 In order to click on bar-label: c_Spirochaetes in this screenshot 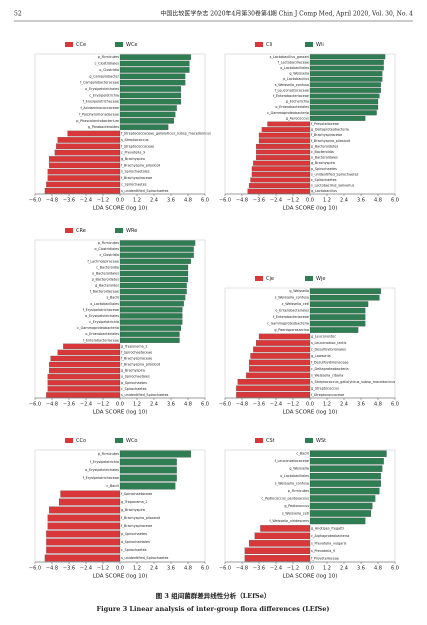, I will do `click(324, 180)`.